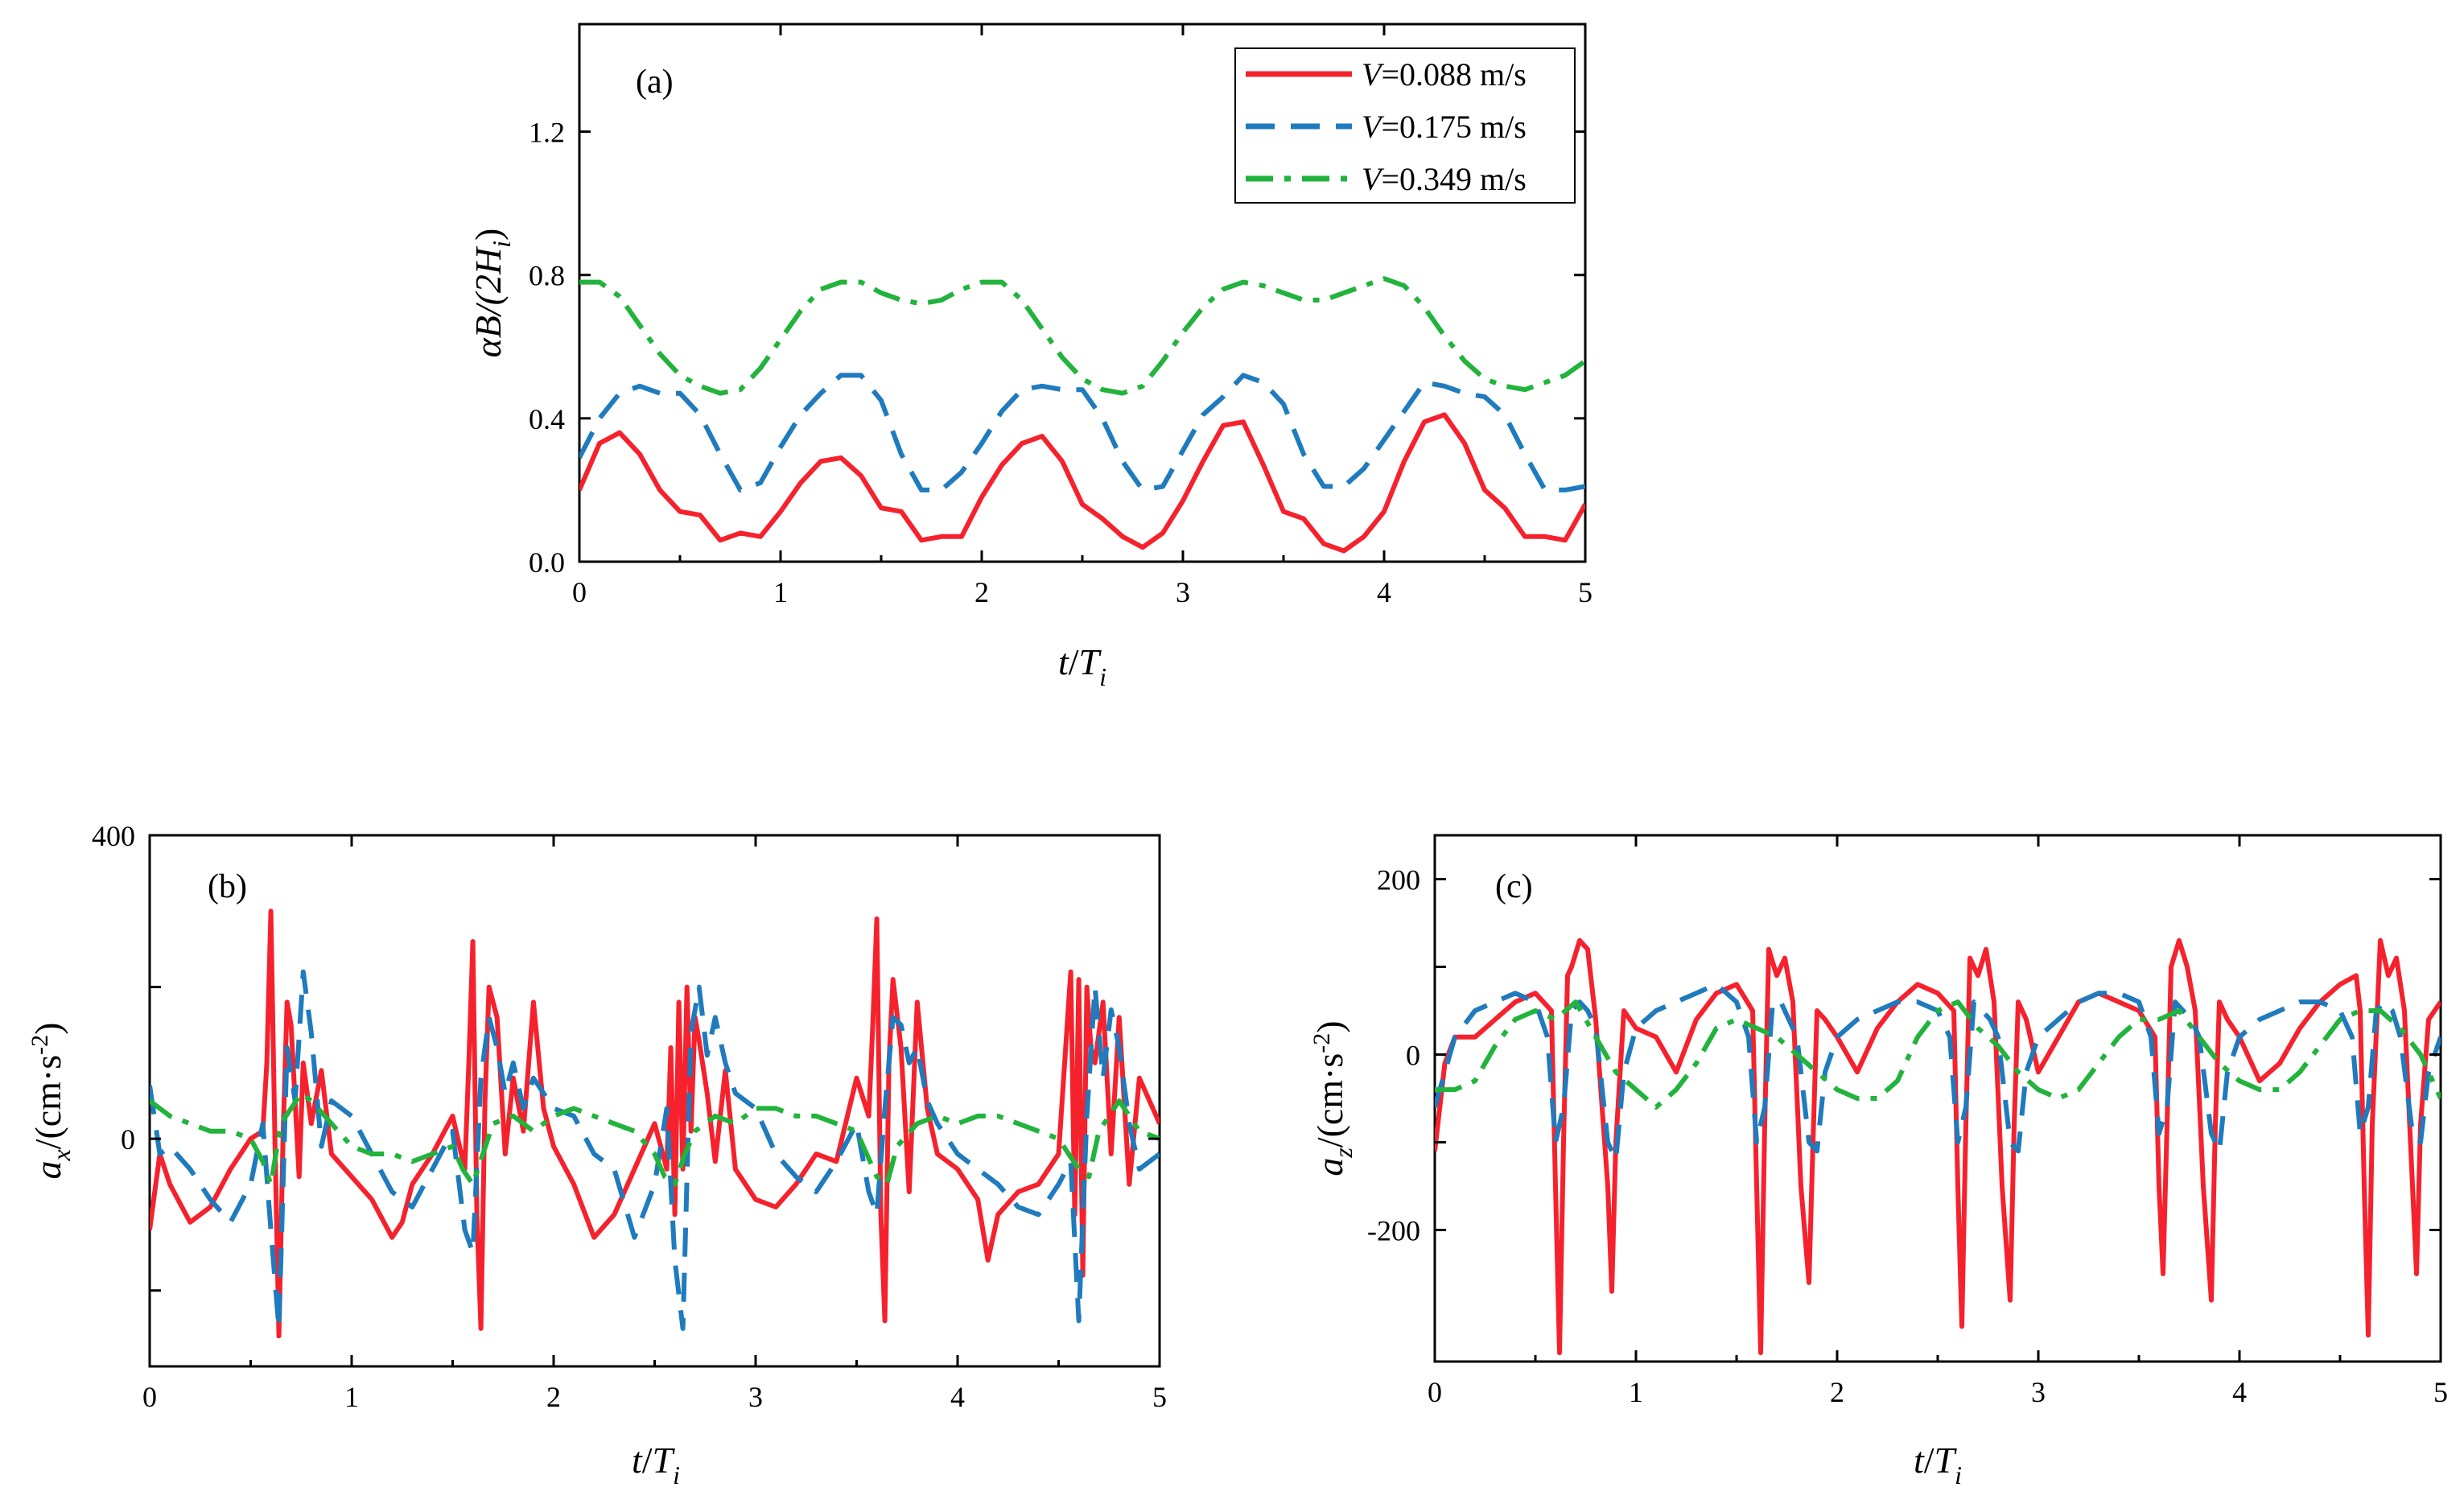  Describe the element at coordinates (1938, 1054) in the screenshot. I see `panel-c-series-3-line` at that location.